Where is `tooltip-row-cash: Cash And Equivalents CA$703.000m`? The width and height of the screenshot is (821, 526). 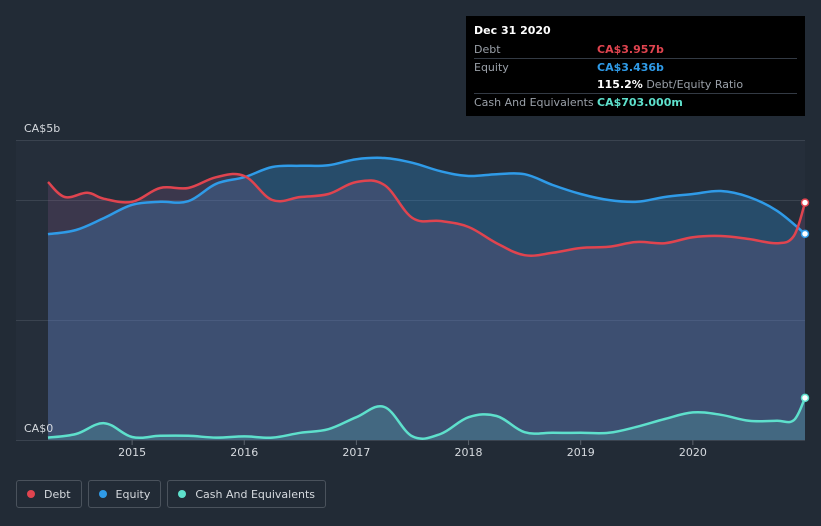 tooltip-row-cash: Cash And Equivalents CA$703.000m is located at coordinates (635, 103).